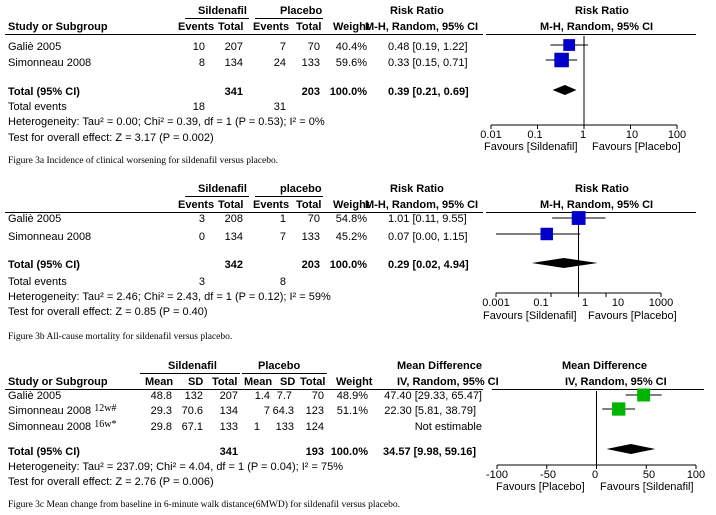 The image size is (716, 515). Describe the element at coordinates (279, 107) in the screenshot. I see `total-events2: 31` at that location.